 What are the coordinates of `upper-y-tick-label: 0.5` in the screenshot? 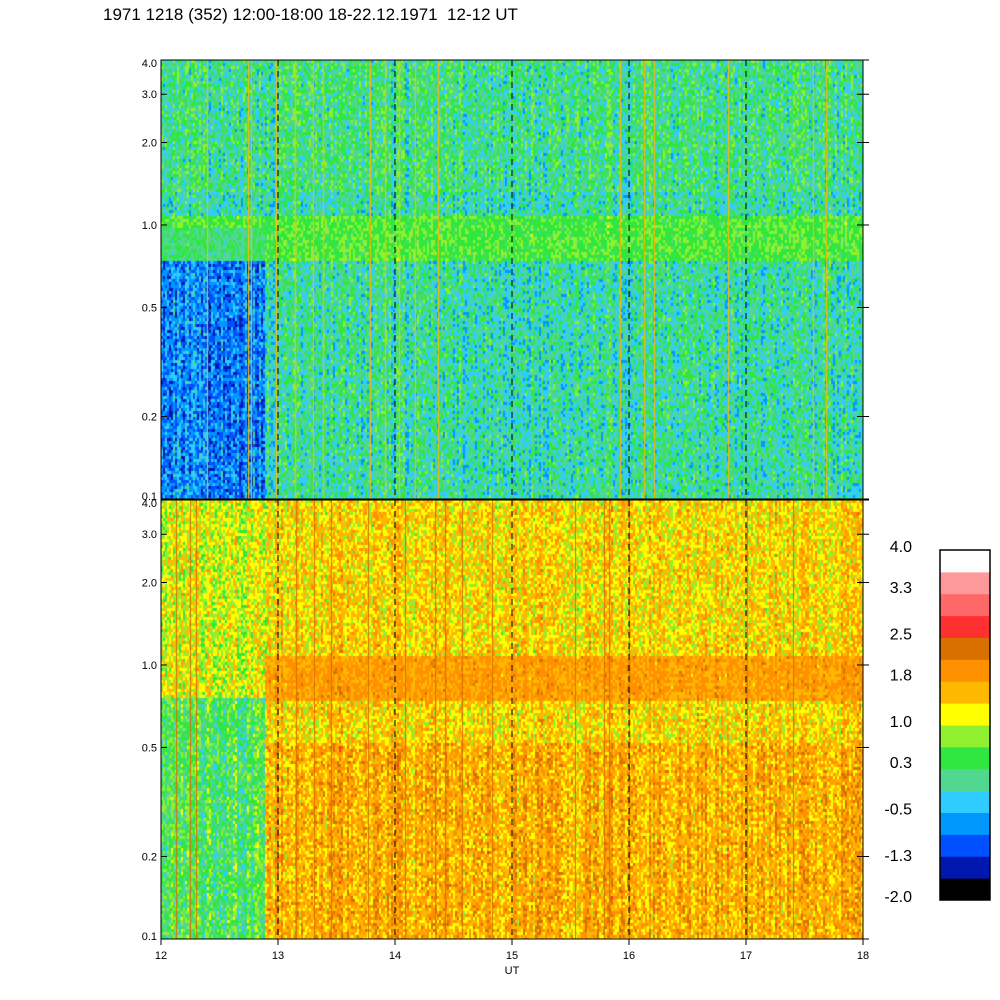 It's located at (149, 308).